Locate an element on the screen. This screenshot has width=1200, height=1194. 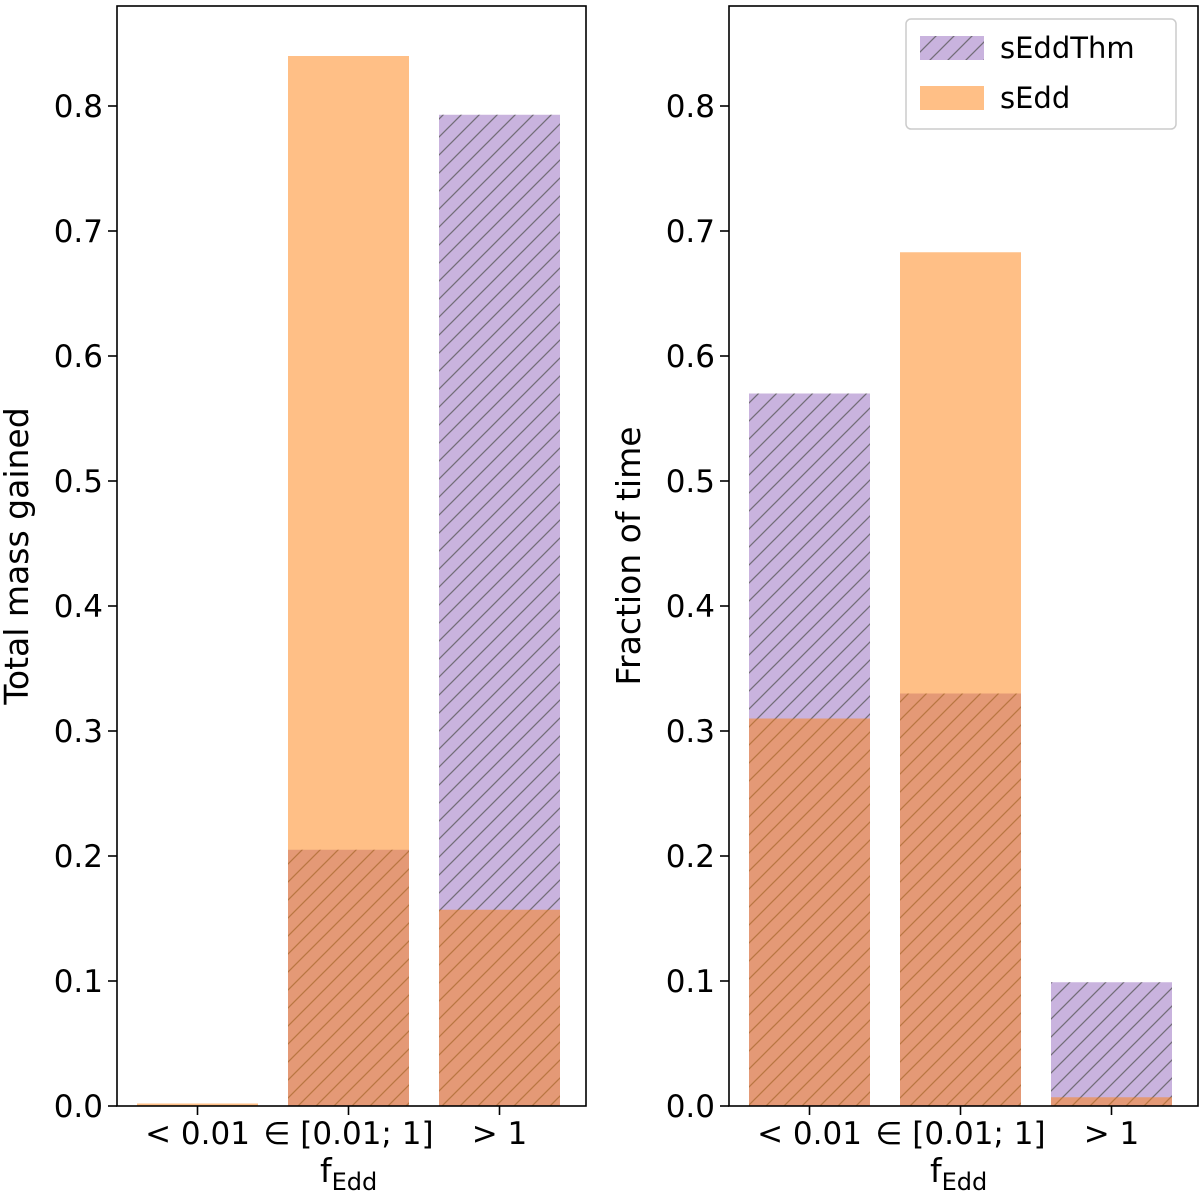
left-x-ticks: < 0.01 ∈ [0.01; 1] > 1 is located at coordinates (336, 1129).